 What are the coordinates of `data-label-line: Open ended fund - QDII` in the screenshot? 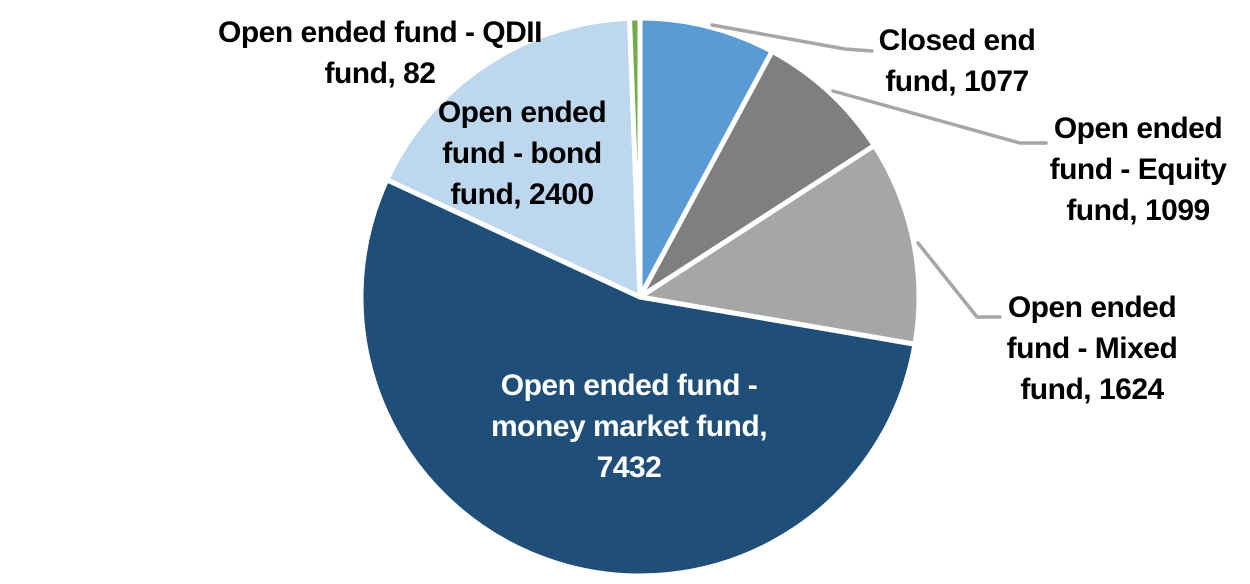 It's located at (380, 32).